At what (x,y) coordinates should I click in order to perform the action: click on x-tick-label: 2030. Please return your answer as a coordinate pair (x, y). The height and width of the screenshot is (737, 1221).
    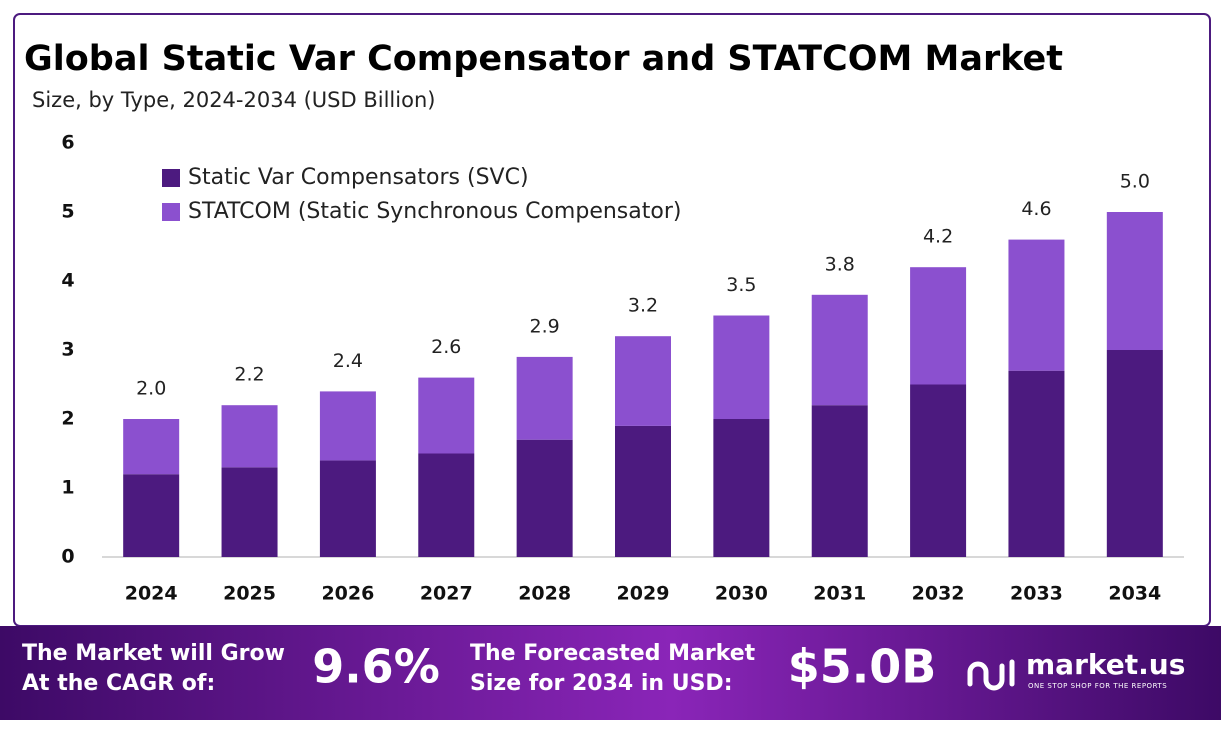
    Looking at the image, I should click on (741, 594).